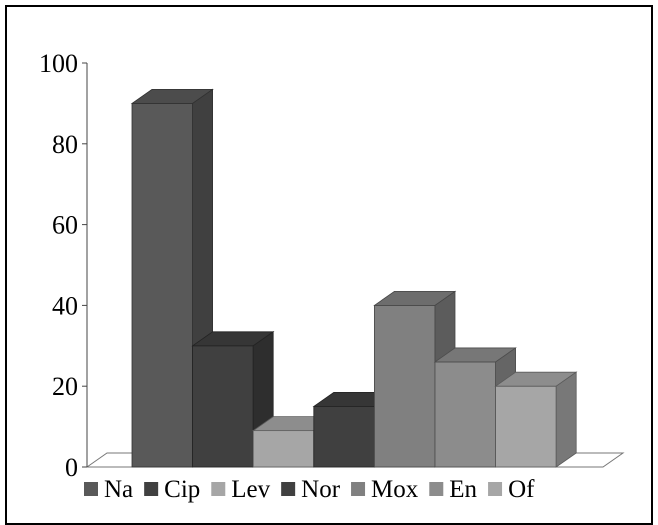 The width and height of the screenshot is (658, 525). What do you see at coordinates (465, 414) in the screenshot?
I see `bar-front-en` at bounding box center [465, 414].